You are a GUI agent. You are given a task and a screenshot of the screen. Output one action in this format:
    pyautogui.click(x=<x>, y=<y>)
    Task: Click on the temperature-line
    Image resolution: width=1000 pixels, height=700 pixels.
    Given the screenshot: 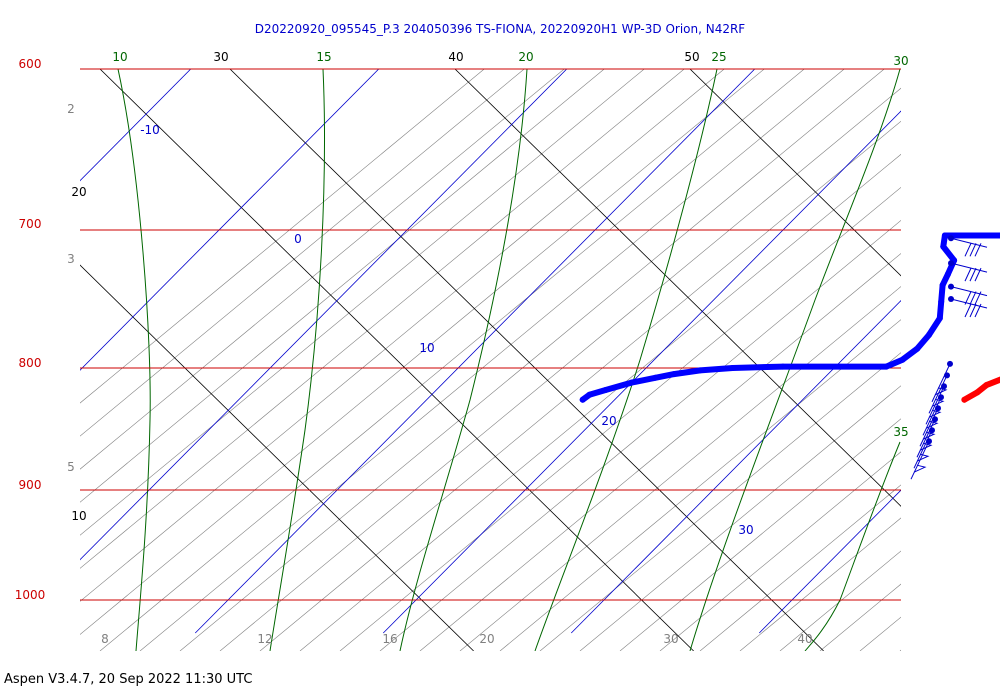 What is the action you would take?
    pyautogui.click(x=980, y=389)
    